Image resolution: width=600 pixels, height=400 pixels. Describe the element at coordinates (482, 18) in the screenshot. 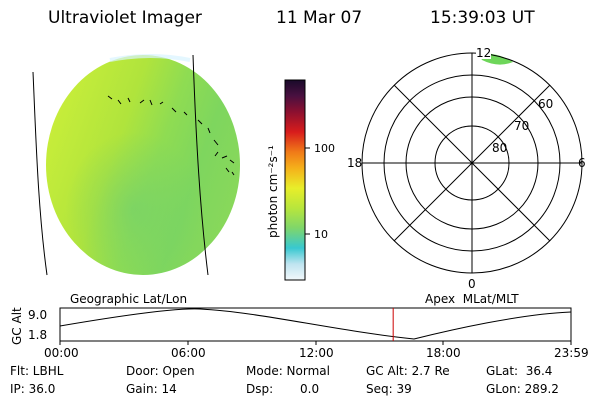

I see `observation-time: 15:39:03 UT` at that location.